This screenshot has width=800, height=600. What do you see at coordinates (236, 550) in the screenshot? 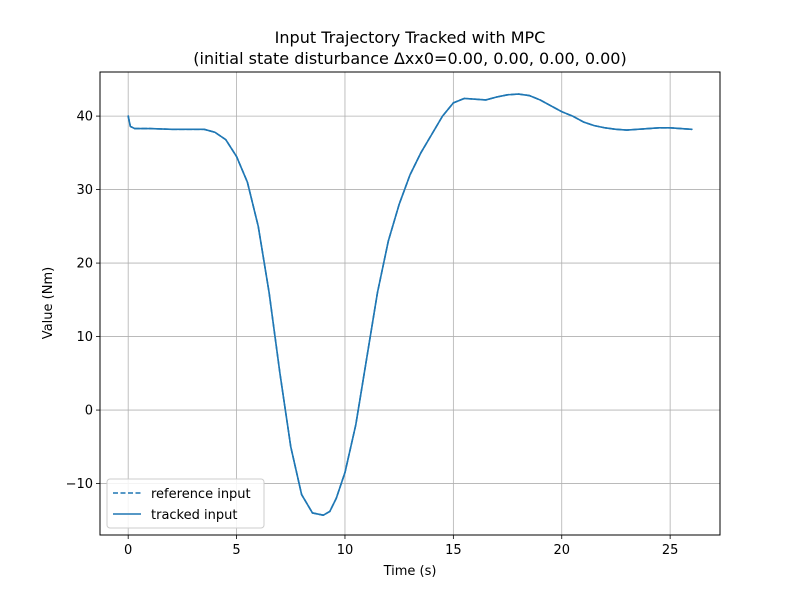
I see `x-tick-label: 5` at bounding box center [236, 550].